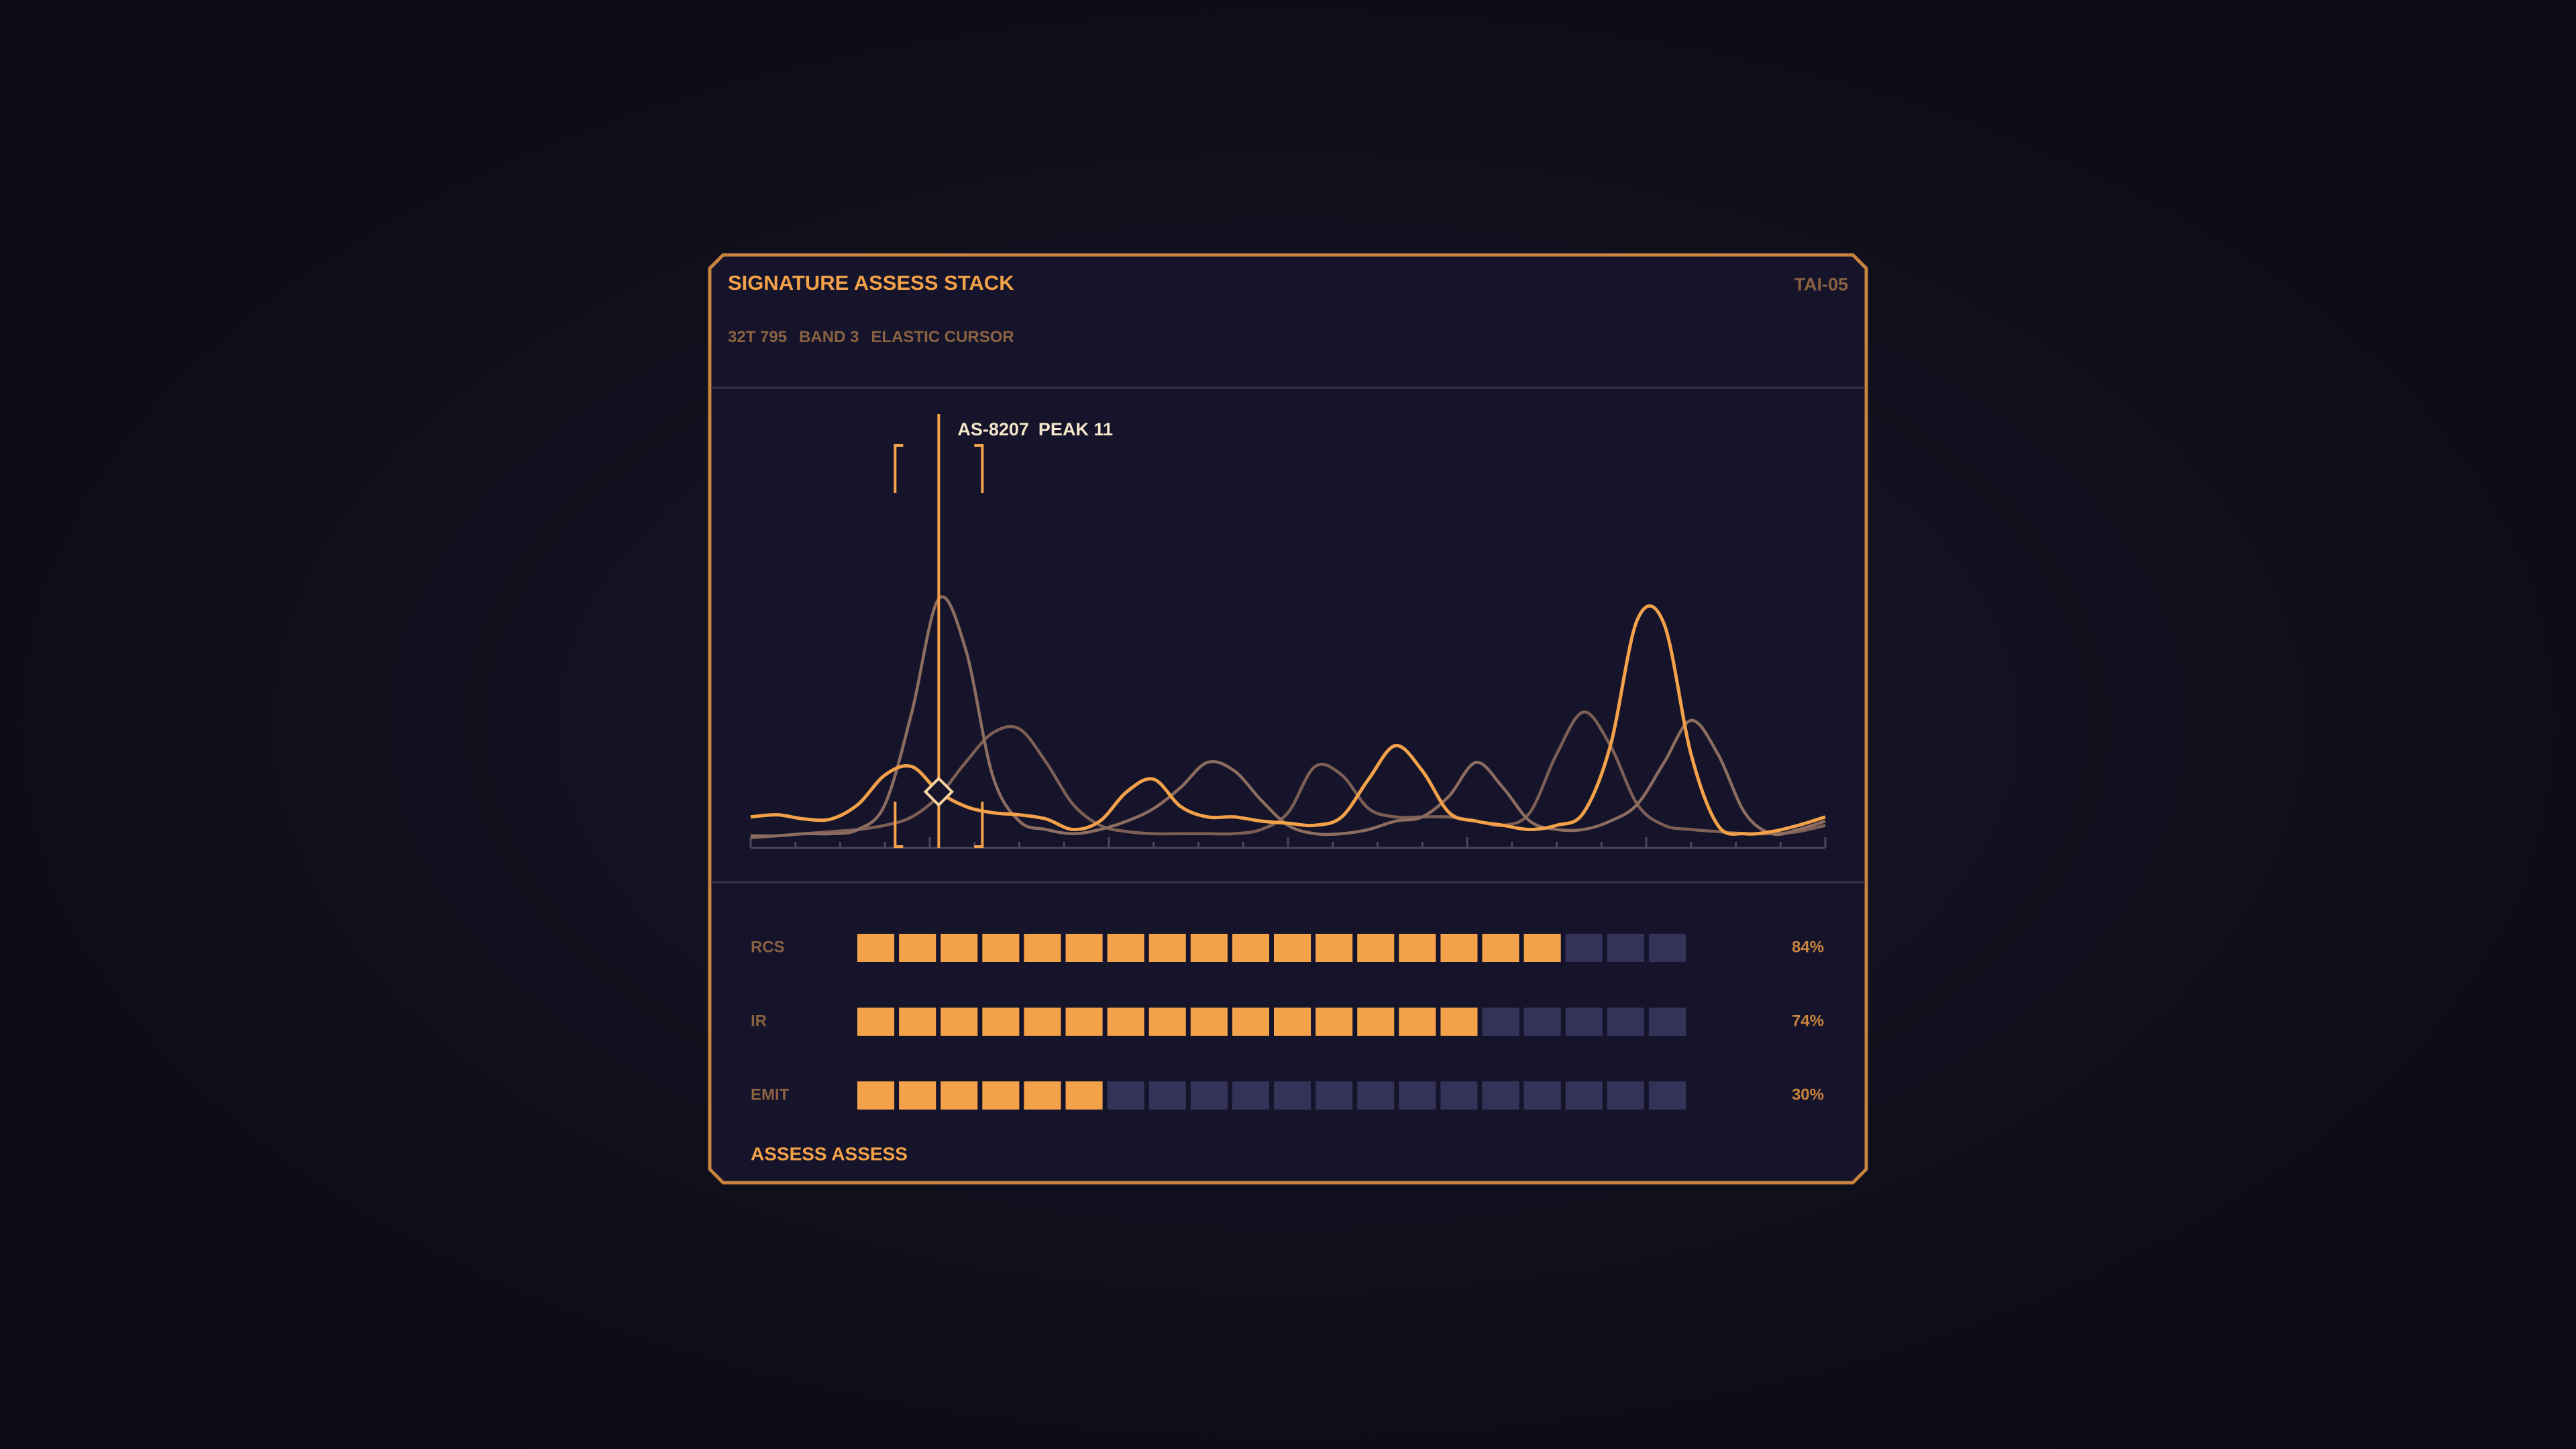  Describe the element at coordinates (871, 282) in the screenshot. I see `panel-title: SIGNATURE ASSESS STACK` at that location.